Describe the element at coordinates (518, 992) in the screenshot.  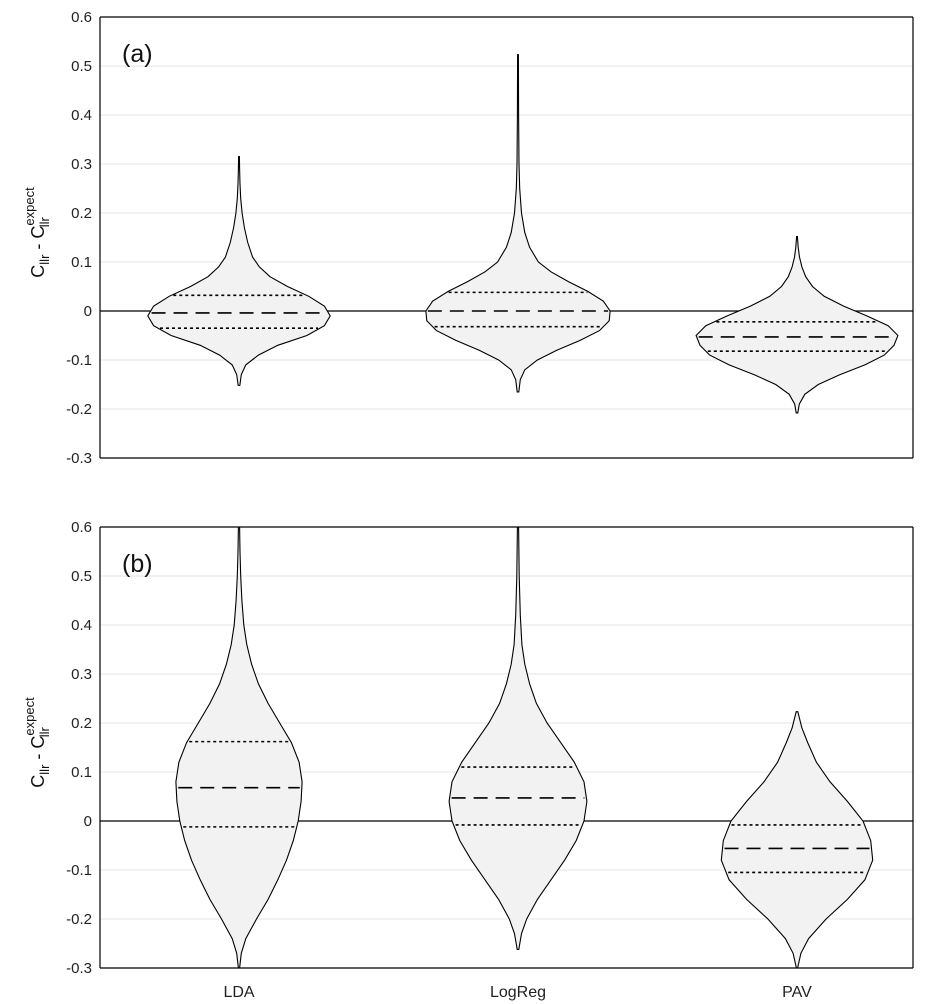
I see `x-tick-label: LogReg` at that location.